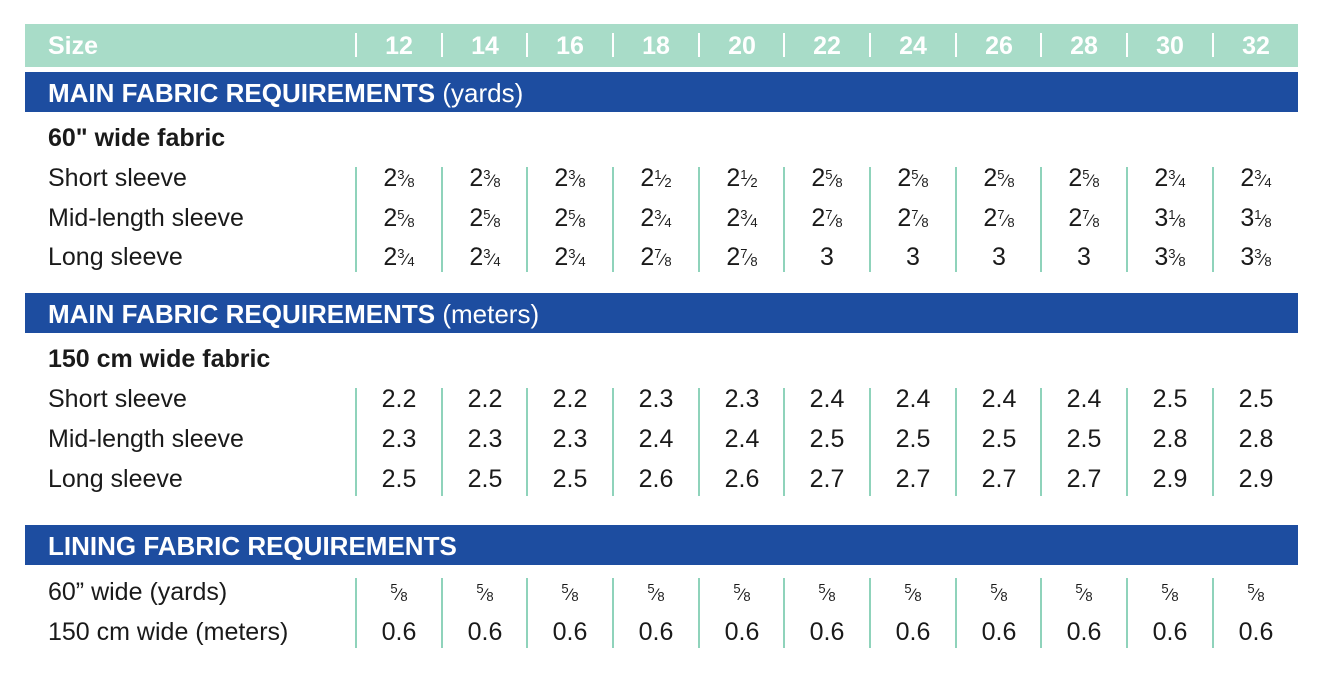  What do you see at coordinates (570, 46) in the screenshot?
I see `size-16: 16` at bounding box center [570, 46].